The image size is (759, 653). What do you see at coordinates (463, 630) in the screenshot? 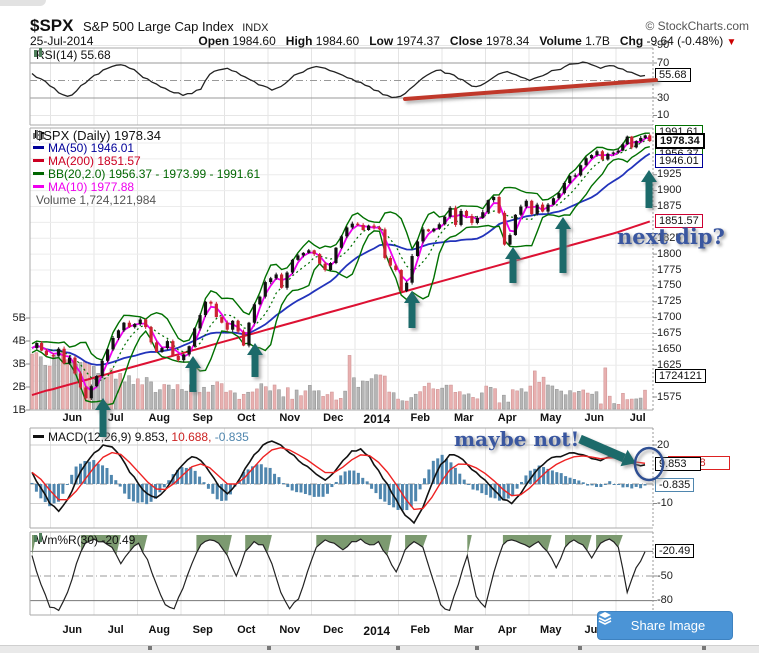
I see `month-label-Mar-row2: Mar` at bounding box center [463, 630].